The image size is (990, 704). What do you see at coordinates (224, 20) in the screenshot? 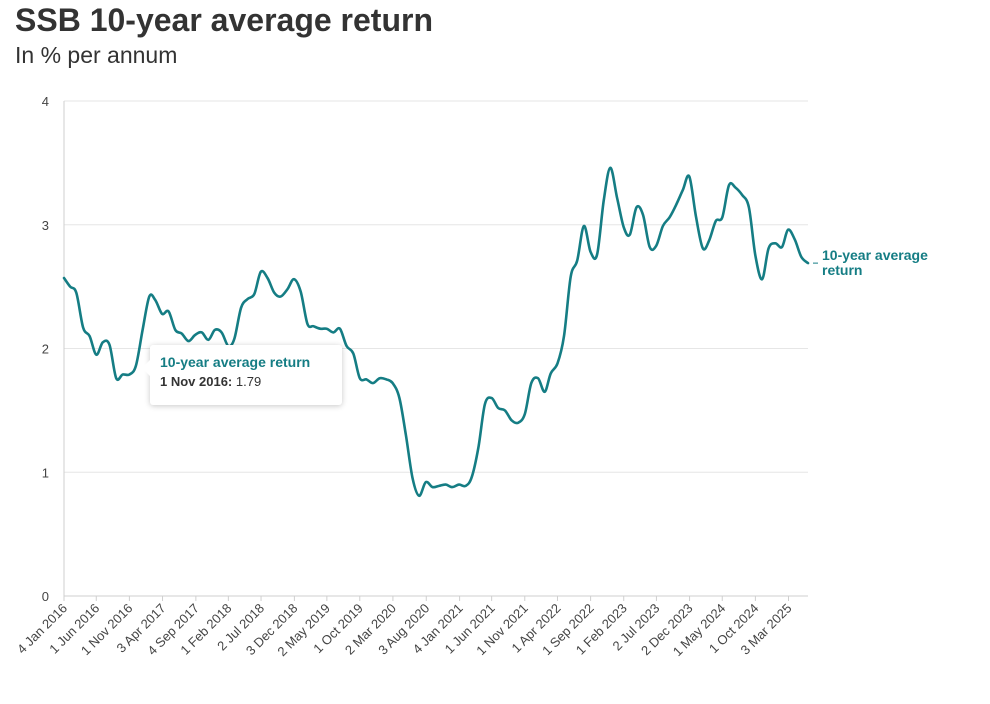
I see `chart-title: SSB 10-year average return` at bounding box center [224, 20].